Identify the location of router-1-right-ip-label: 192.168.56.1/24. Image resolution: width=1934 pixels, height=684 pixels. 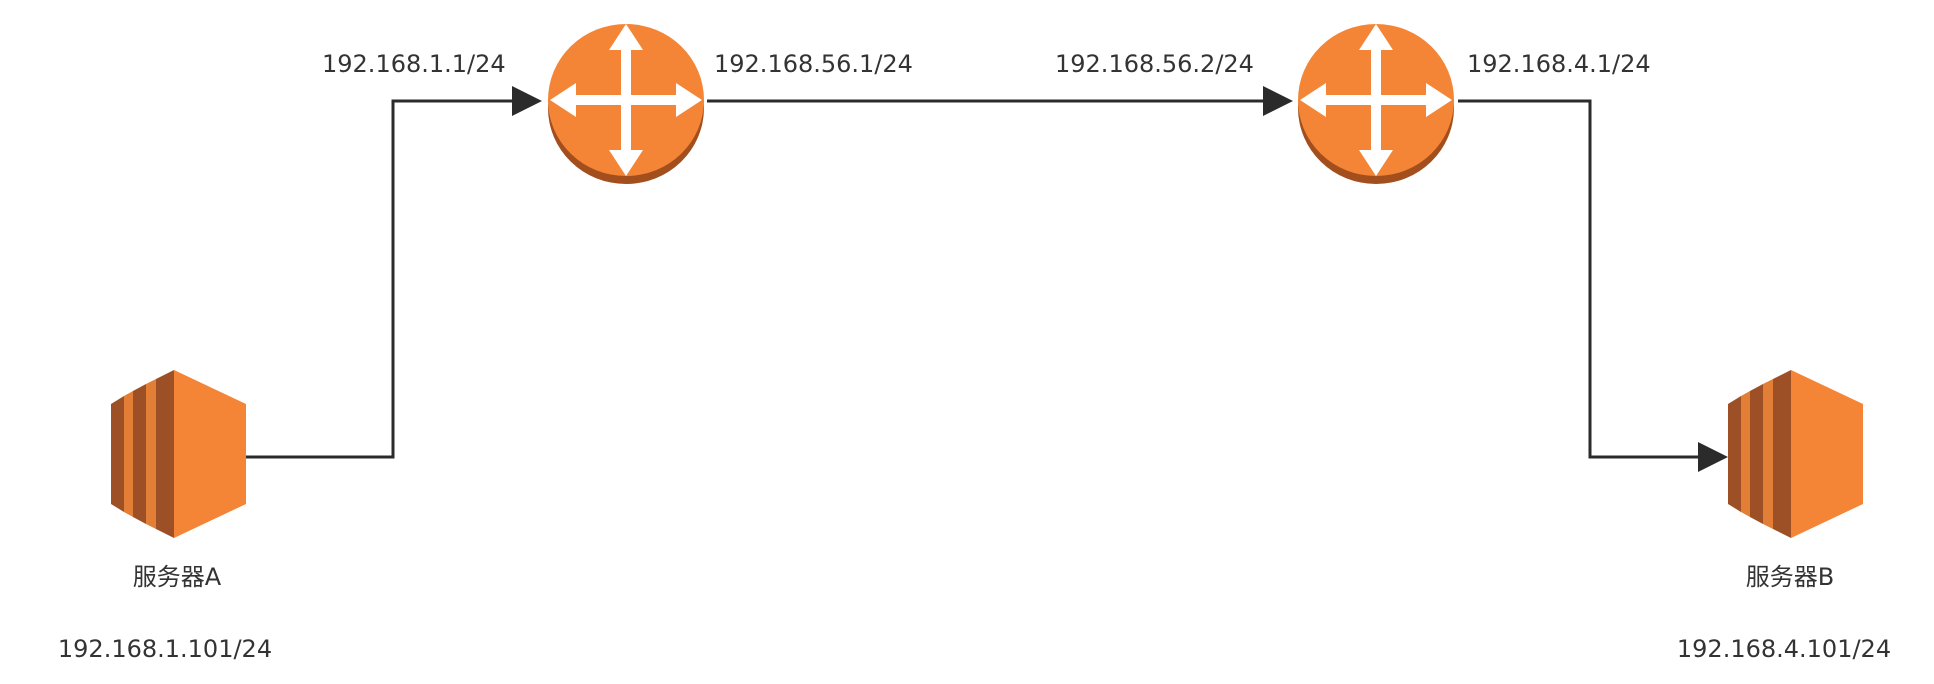
(813, 64).